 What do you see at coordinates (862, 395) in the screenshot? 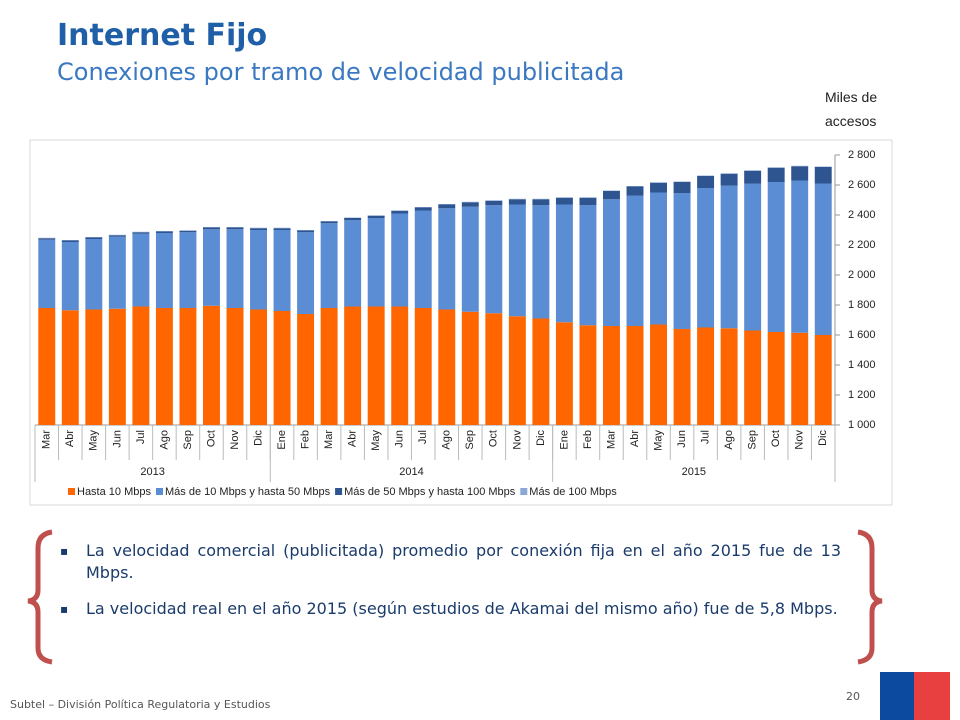
I see `y-tick-label: 1 200` at bounding box center [862, 395].